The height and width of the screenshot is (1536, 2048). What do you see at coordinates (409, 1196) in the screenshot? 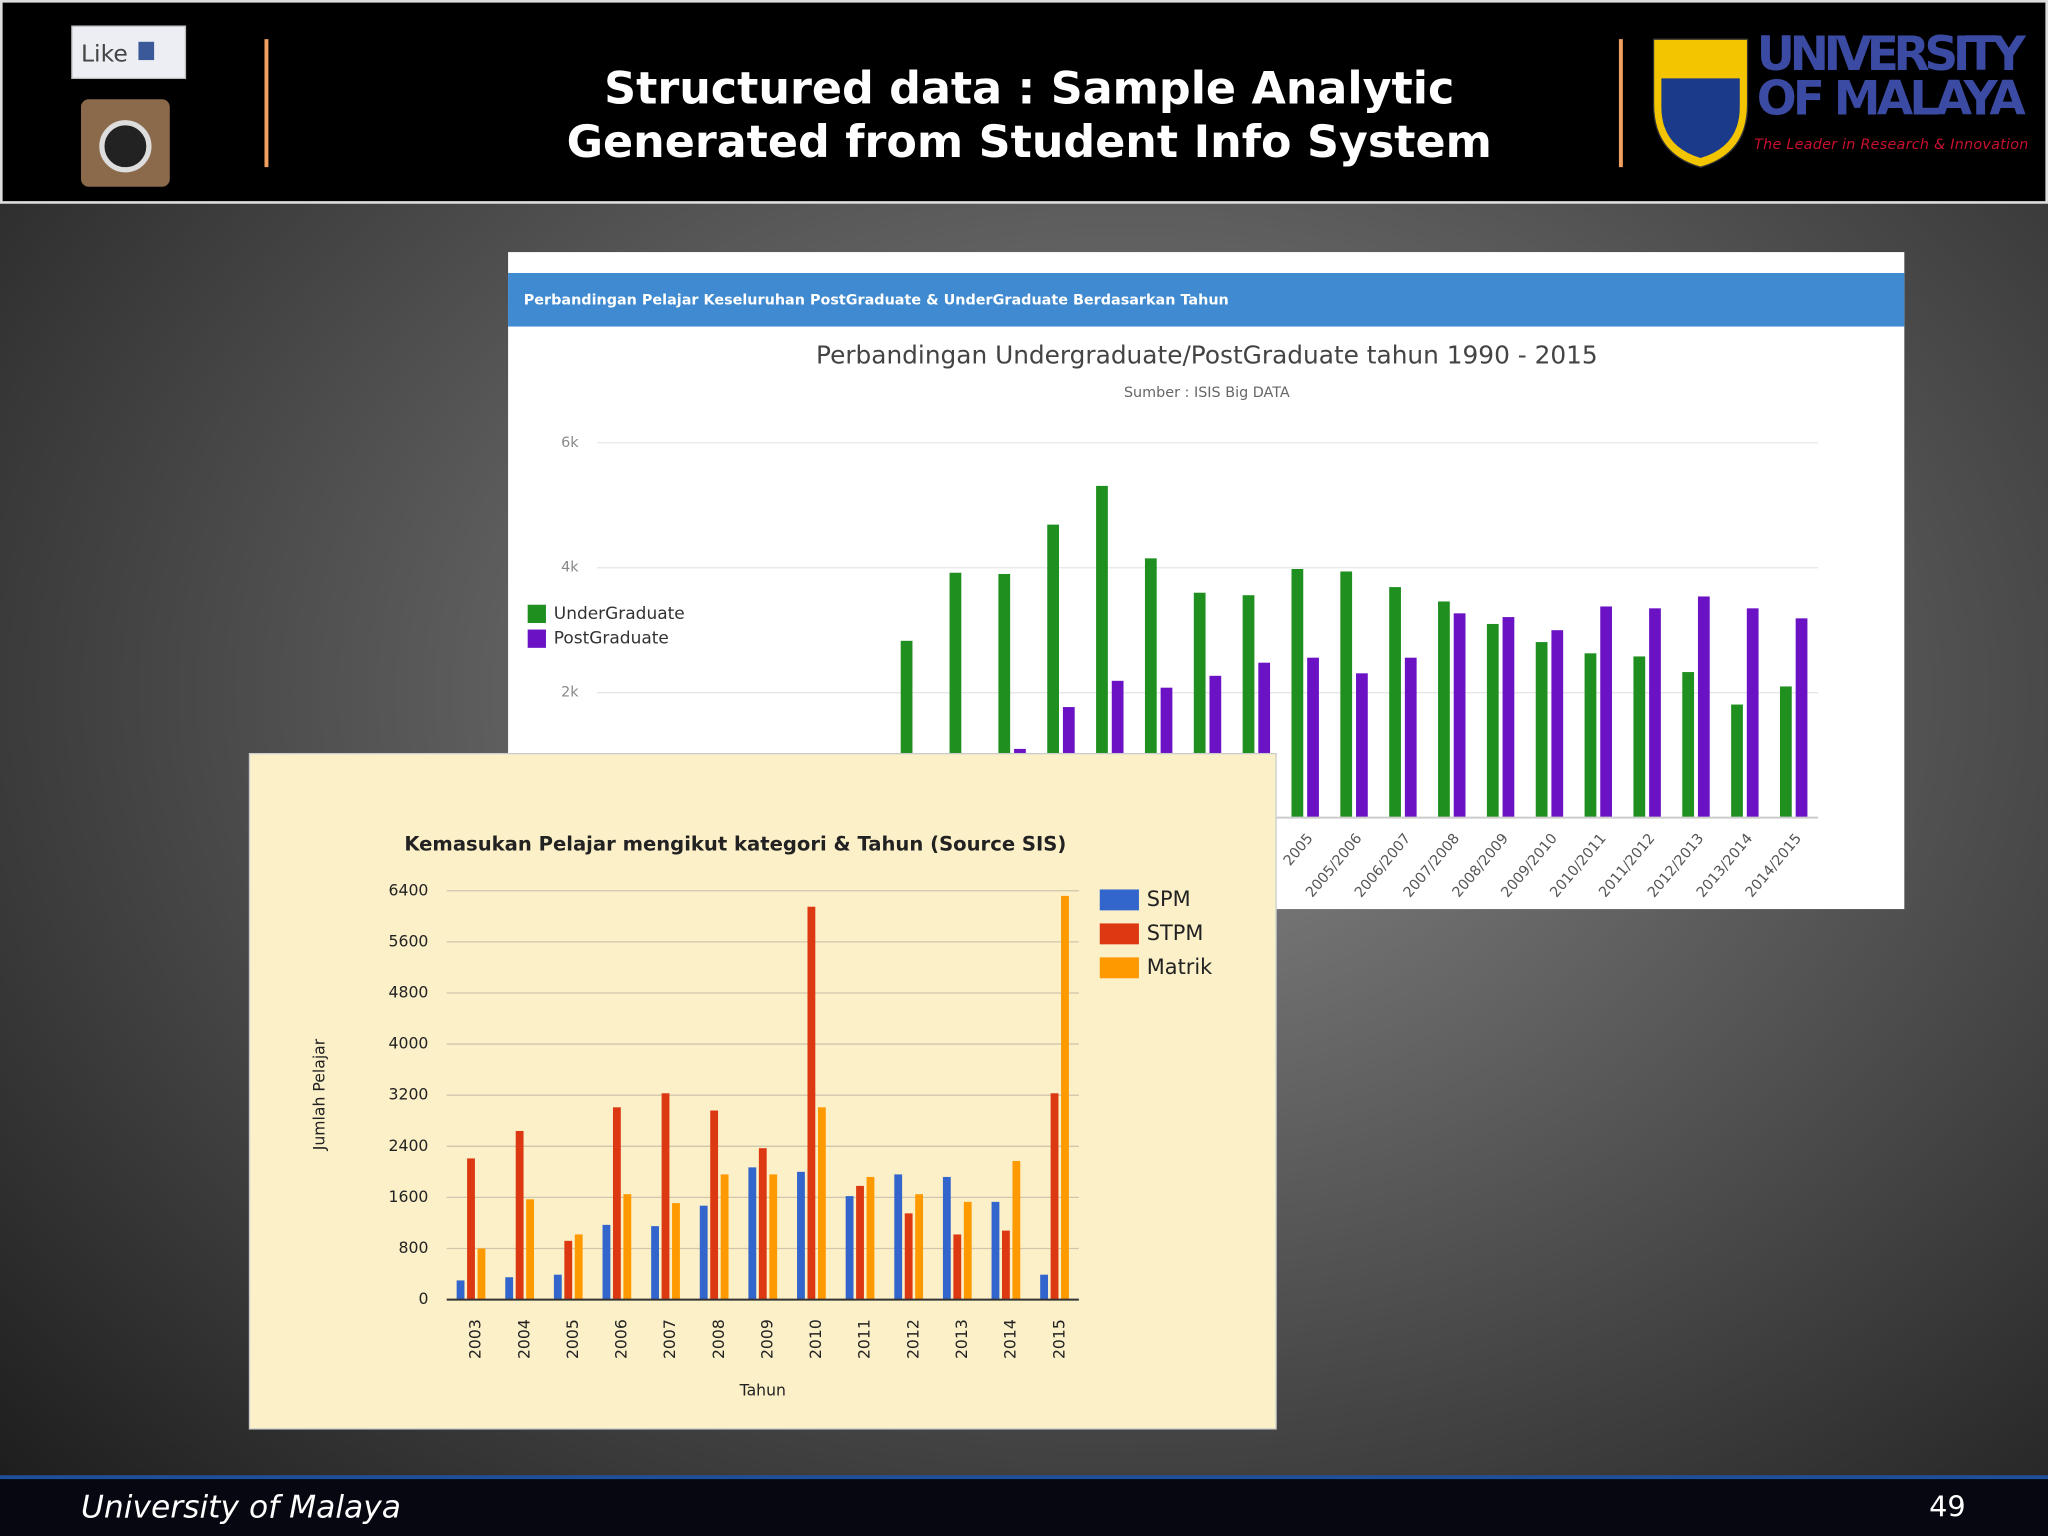
I see `y-tick-label: 1600` at bounding box center [409, 1196].